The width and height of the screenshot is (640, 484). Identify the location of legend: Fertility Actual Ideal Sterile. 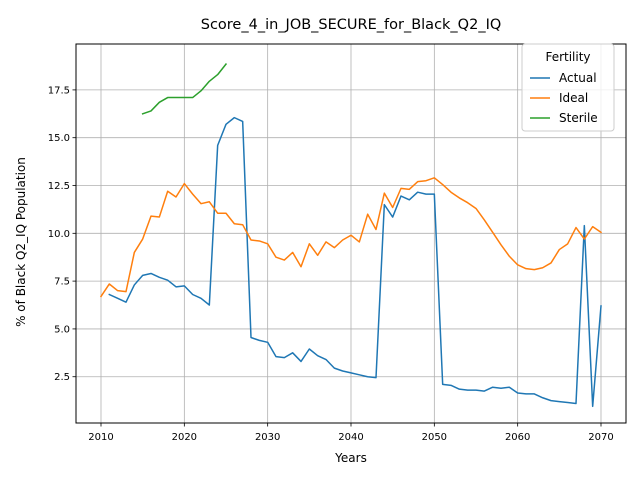
(568, 87).